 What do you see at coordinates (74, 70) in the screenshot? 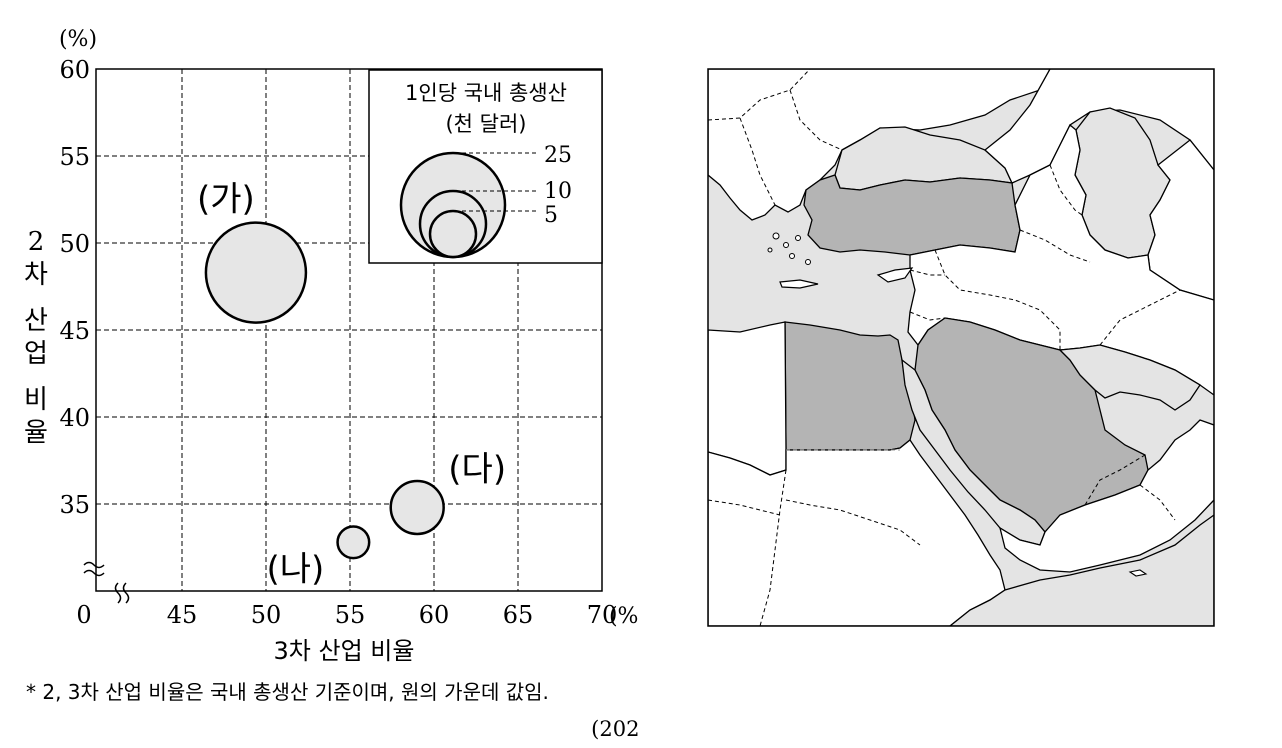
I see `y-tick-label: 60` at bounding box center [74, 70].